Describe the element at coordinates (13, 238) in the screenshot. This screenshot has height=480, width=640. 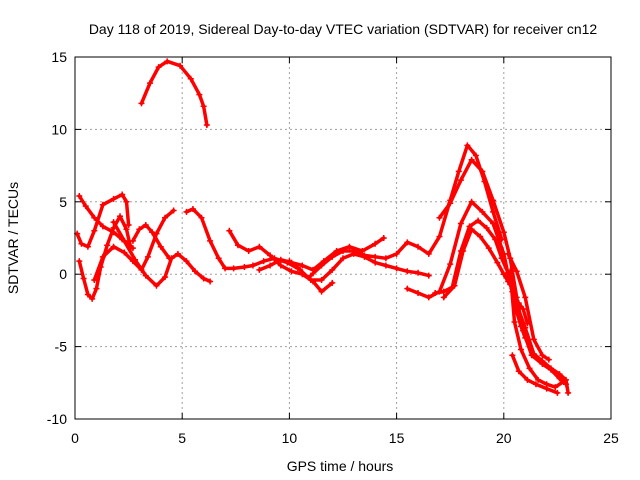
I see `y-axis-label: SDTVAR / TECUs` at that location.